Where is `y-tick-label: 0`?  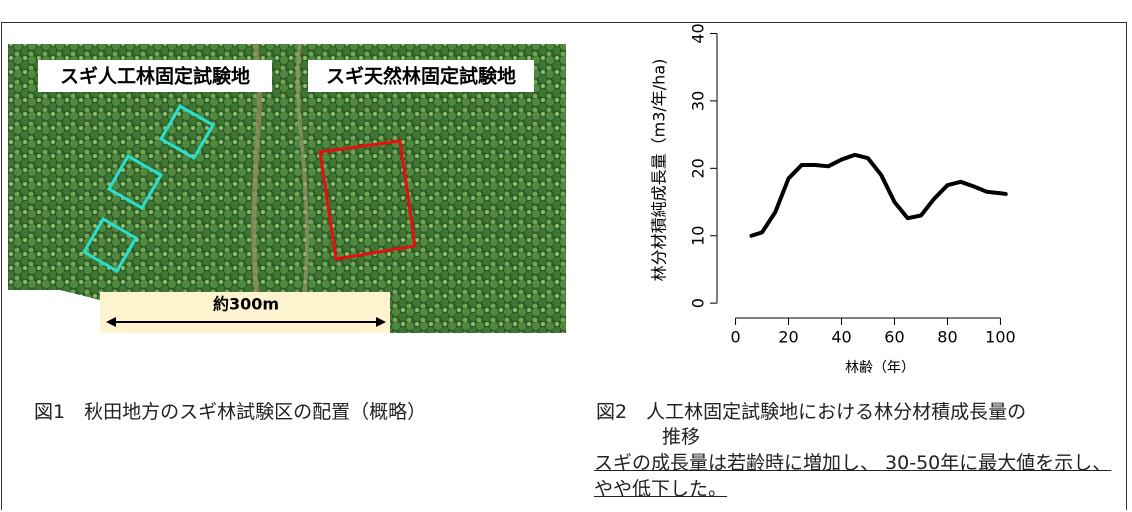
y-tick-label: 0 is located at coordinates (698, 303).